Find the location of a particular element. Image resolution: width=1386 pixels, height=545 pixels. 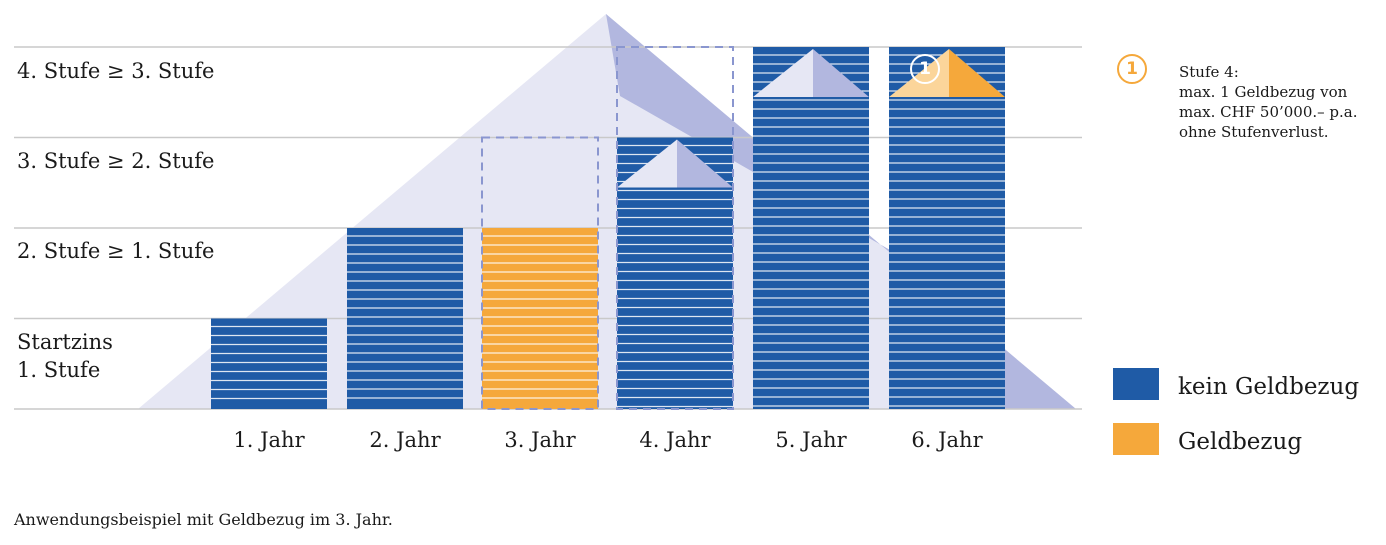

x-tick-label: 1. Jahr is located at coordinates (269, 440).